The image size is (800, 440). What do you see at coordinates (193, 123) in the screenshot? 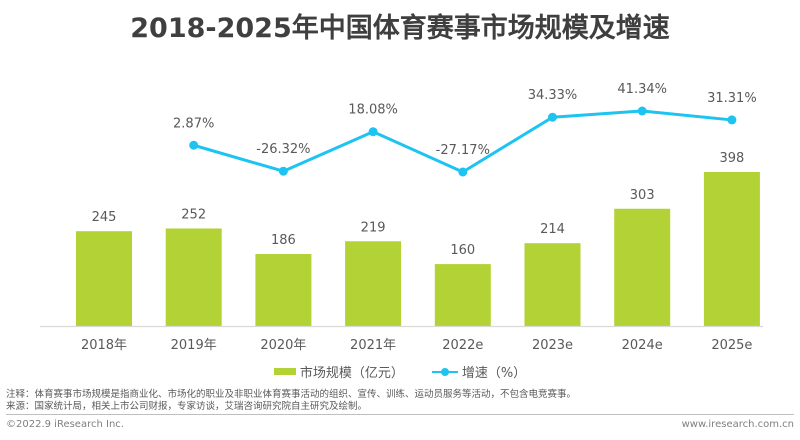
I see `growth-value-label: 2.87%` at bounding box center [193, 123].